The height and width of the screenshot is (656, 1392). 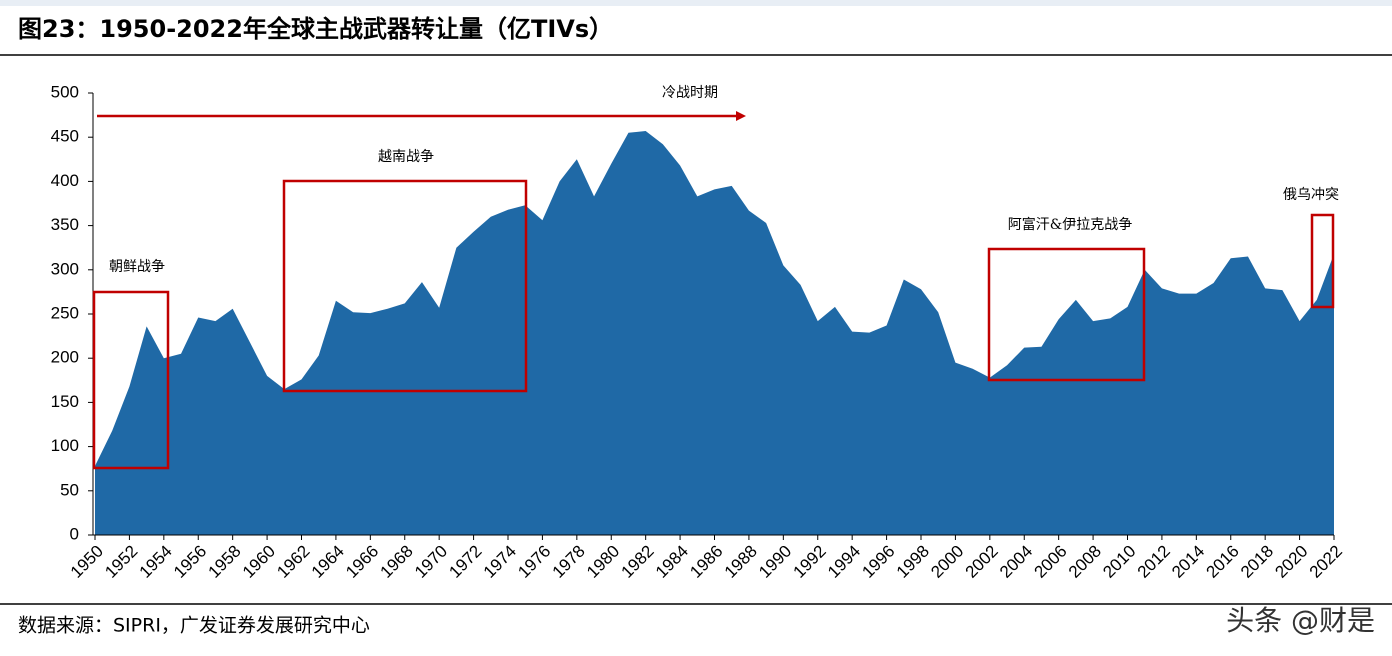 I want to click on x-tick-label: 1972, so click(x=465, y=562).